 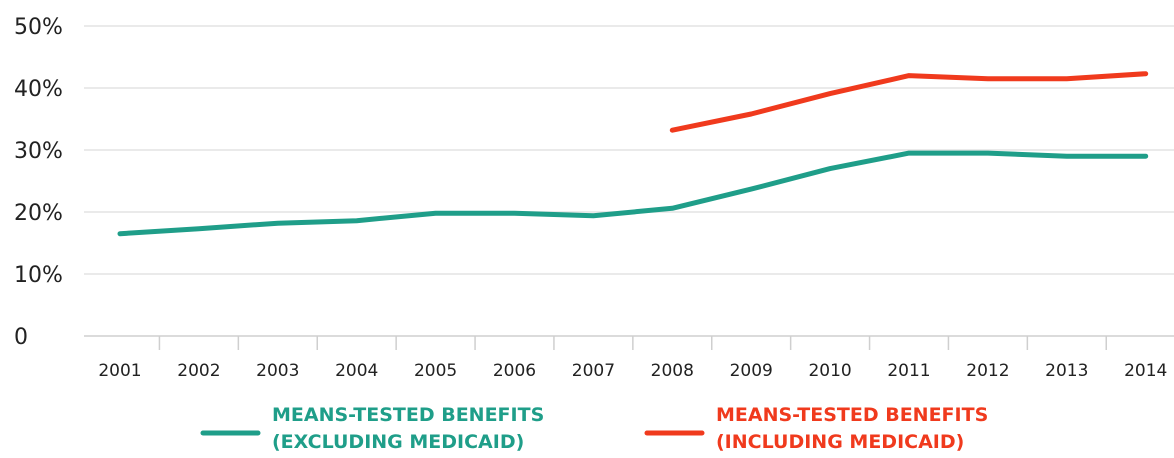 I want to click on x-tick-label: 2009, so click(x=751, y=371).